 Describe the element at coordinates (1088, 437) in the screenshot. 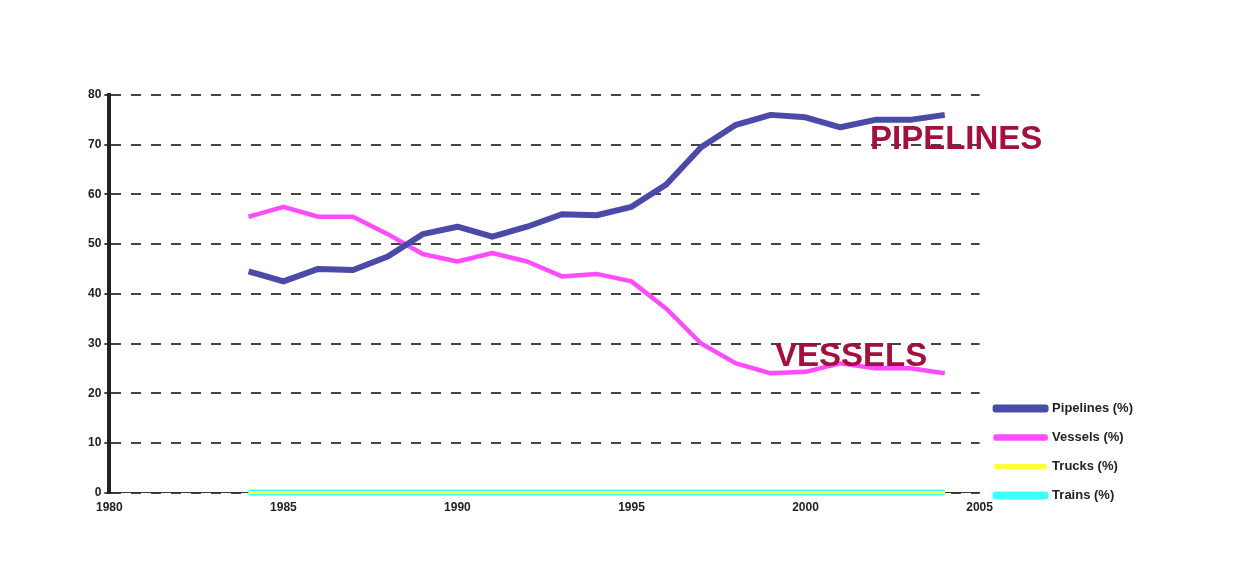

I see `legend-label: Vessels (%)` at that location.